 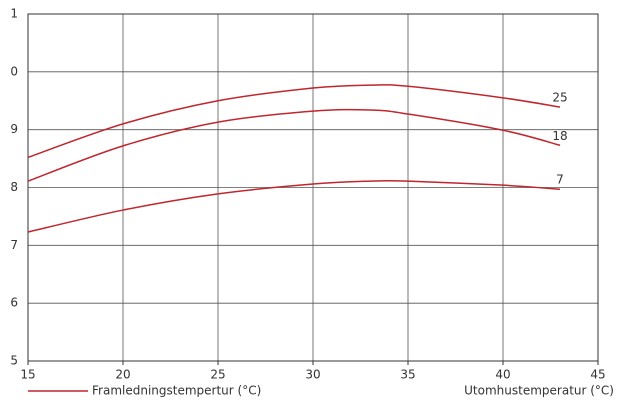 I want to click on x-tick-label: 25, so click(x=217, y=375).